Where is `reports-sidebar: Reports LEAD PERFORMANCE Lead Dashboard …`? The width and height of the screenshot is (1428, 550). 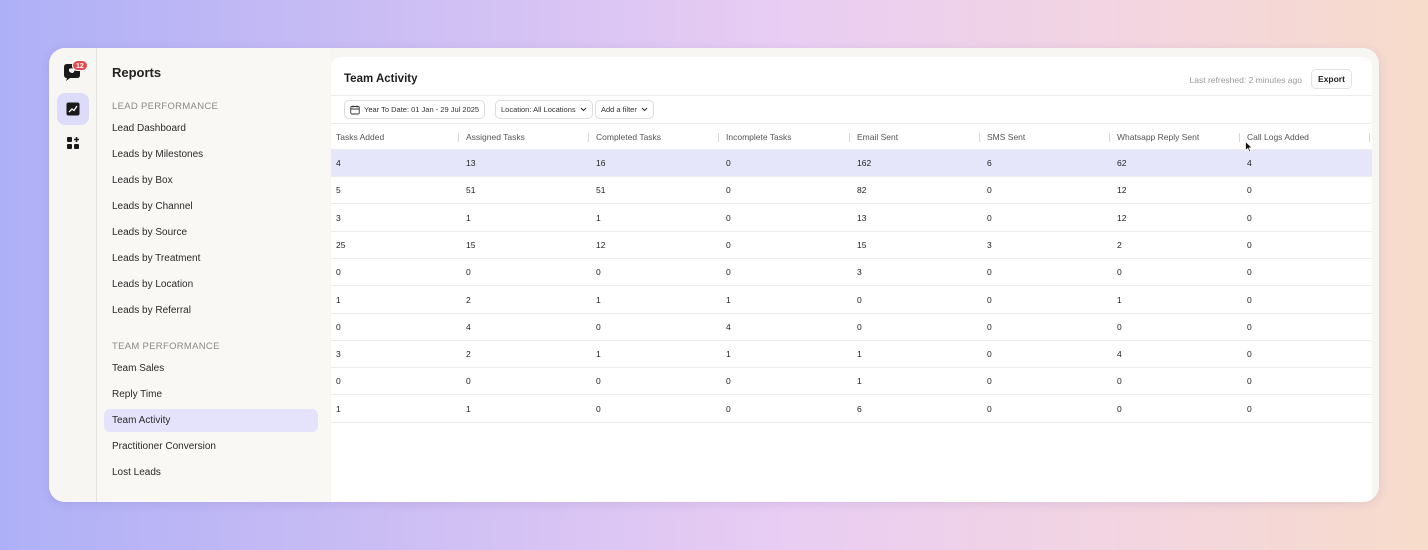
reports-sidebar: Reports LEAD PERFORMANCE Lead Dashboard … is located at coordinates (213, 275).